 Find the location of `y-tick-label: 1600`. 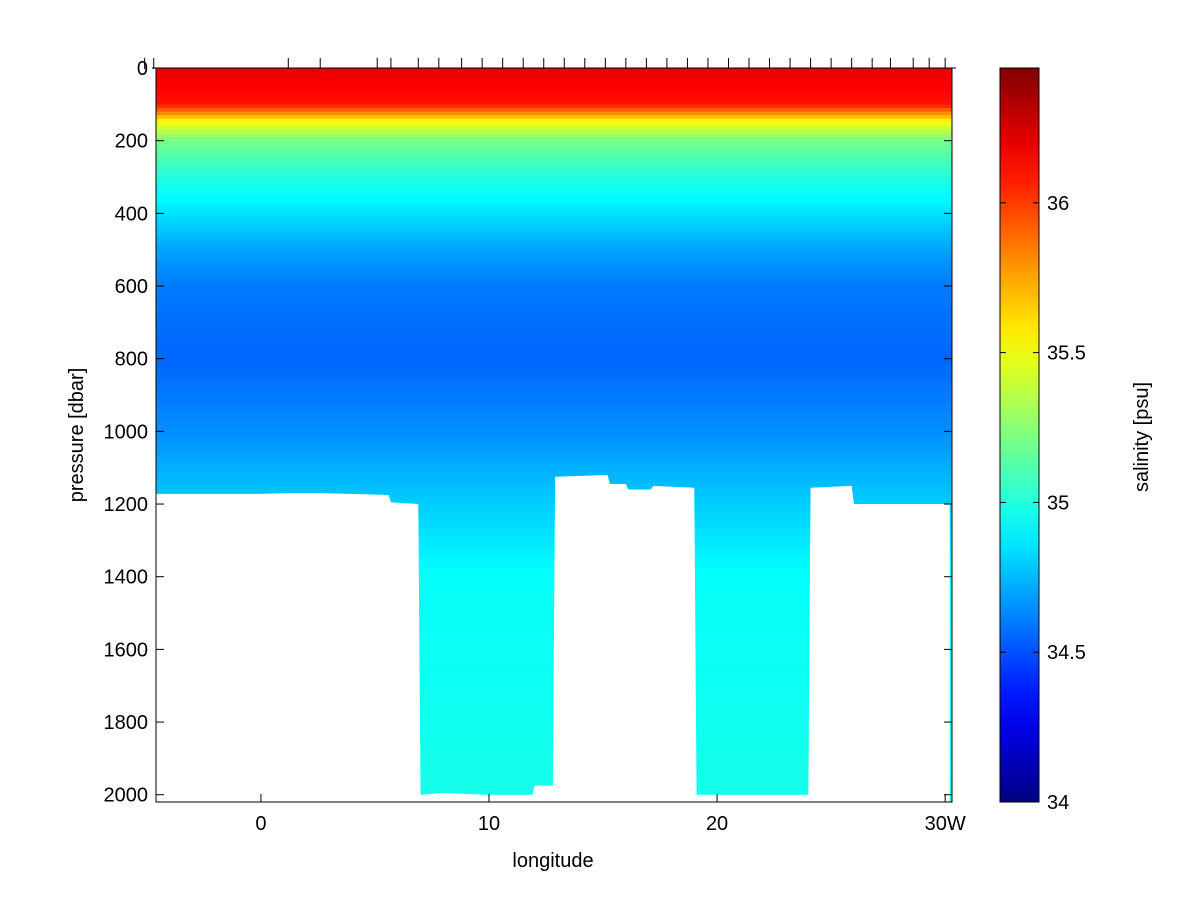

y-tick-label: 1600 is located at coordinates (126, 650).